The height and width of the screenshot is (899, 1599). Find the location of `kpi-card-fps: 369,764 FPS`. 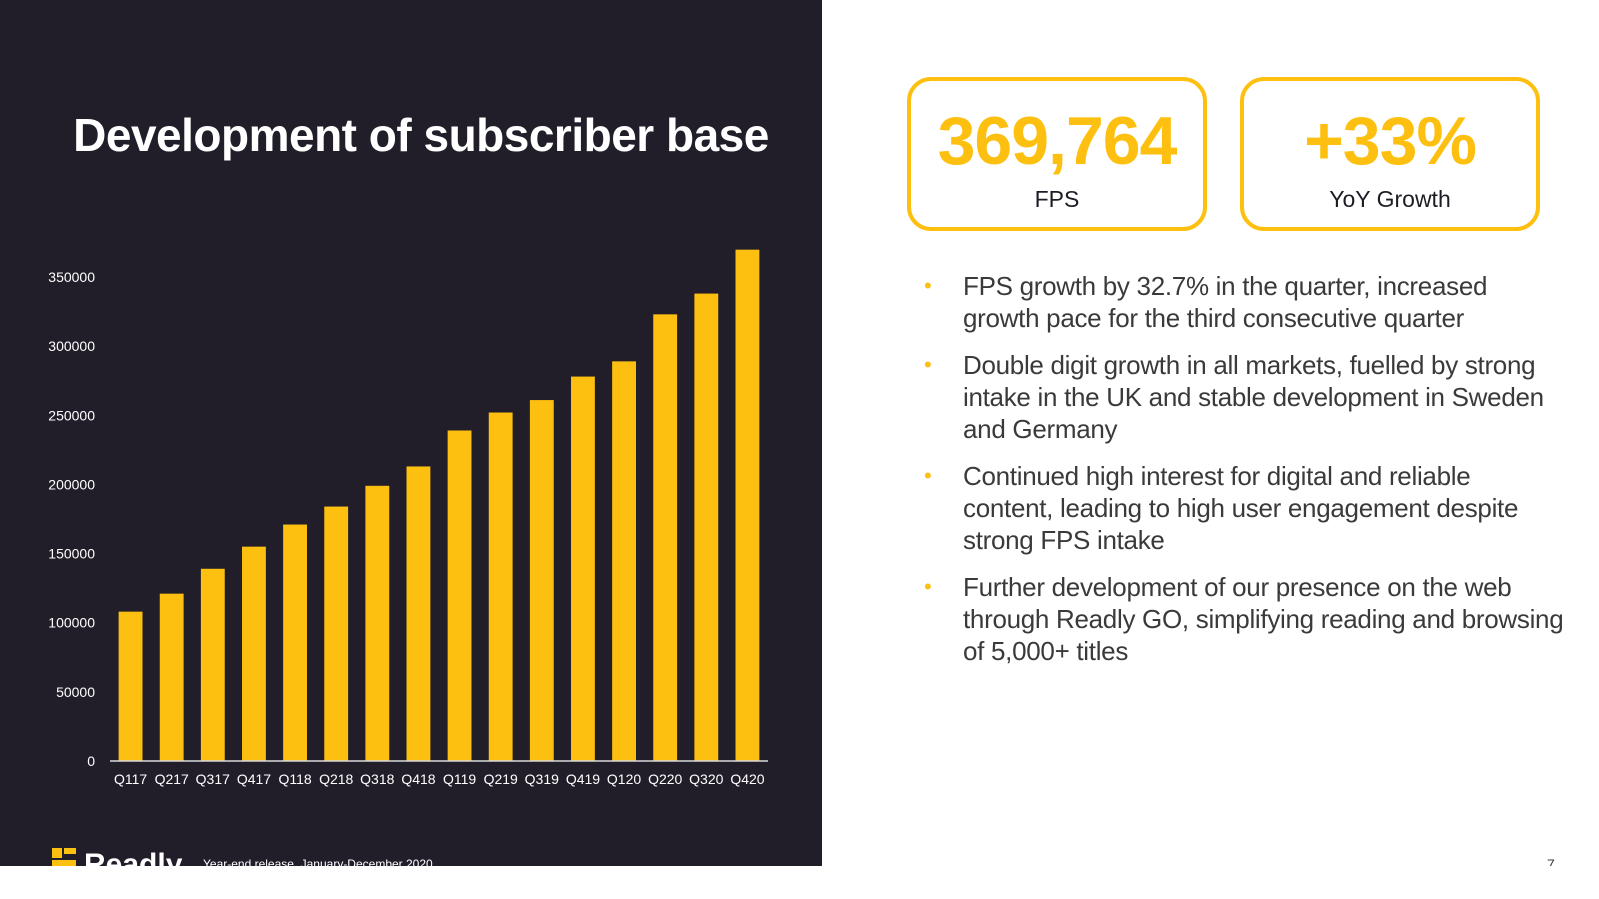

kpi-card-fps: 369,764 FPS is located at coordinates (1057, 154).